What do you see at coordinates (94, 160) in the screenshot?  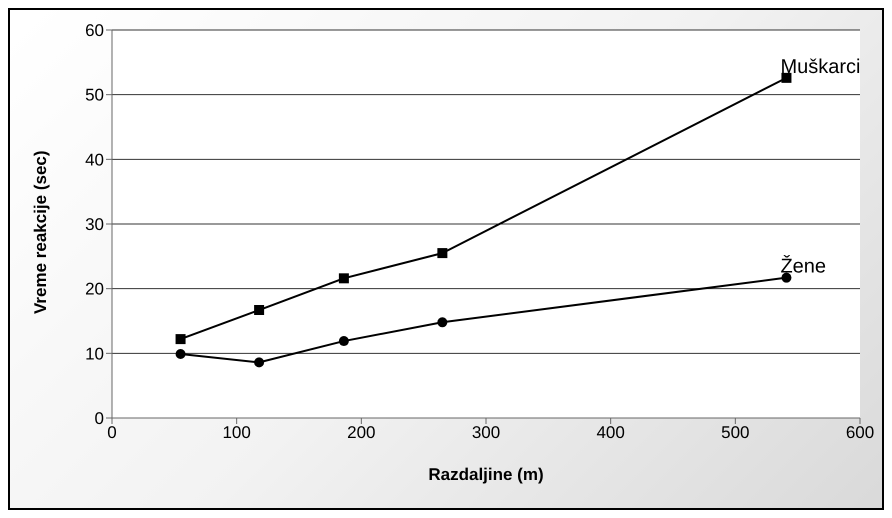 I see `y-tick-label: 40` at bounding box center [94, 160].